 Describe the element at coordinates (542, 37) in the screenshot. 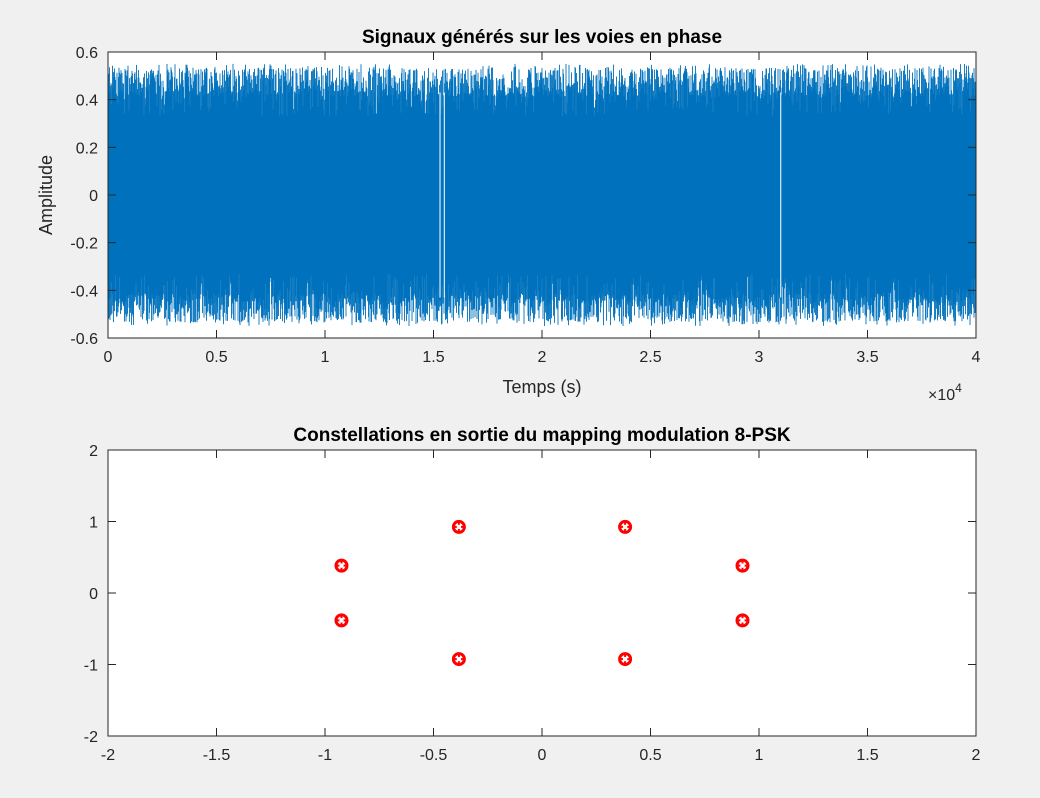

I see `signal-title: Signaux générés sur les voies en phase` at that location.